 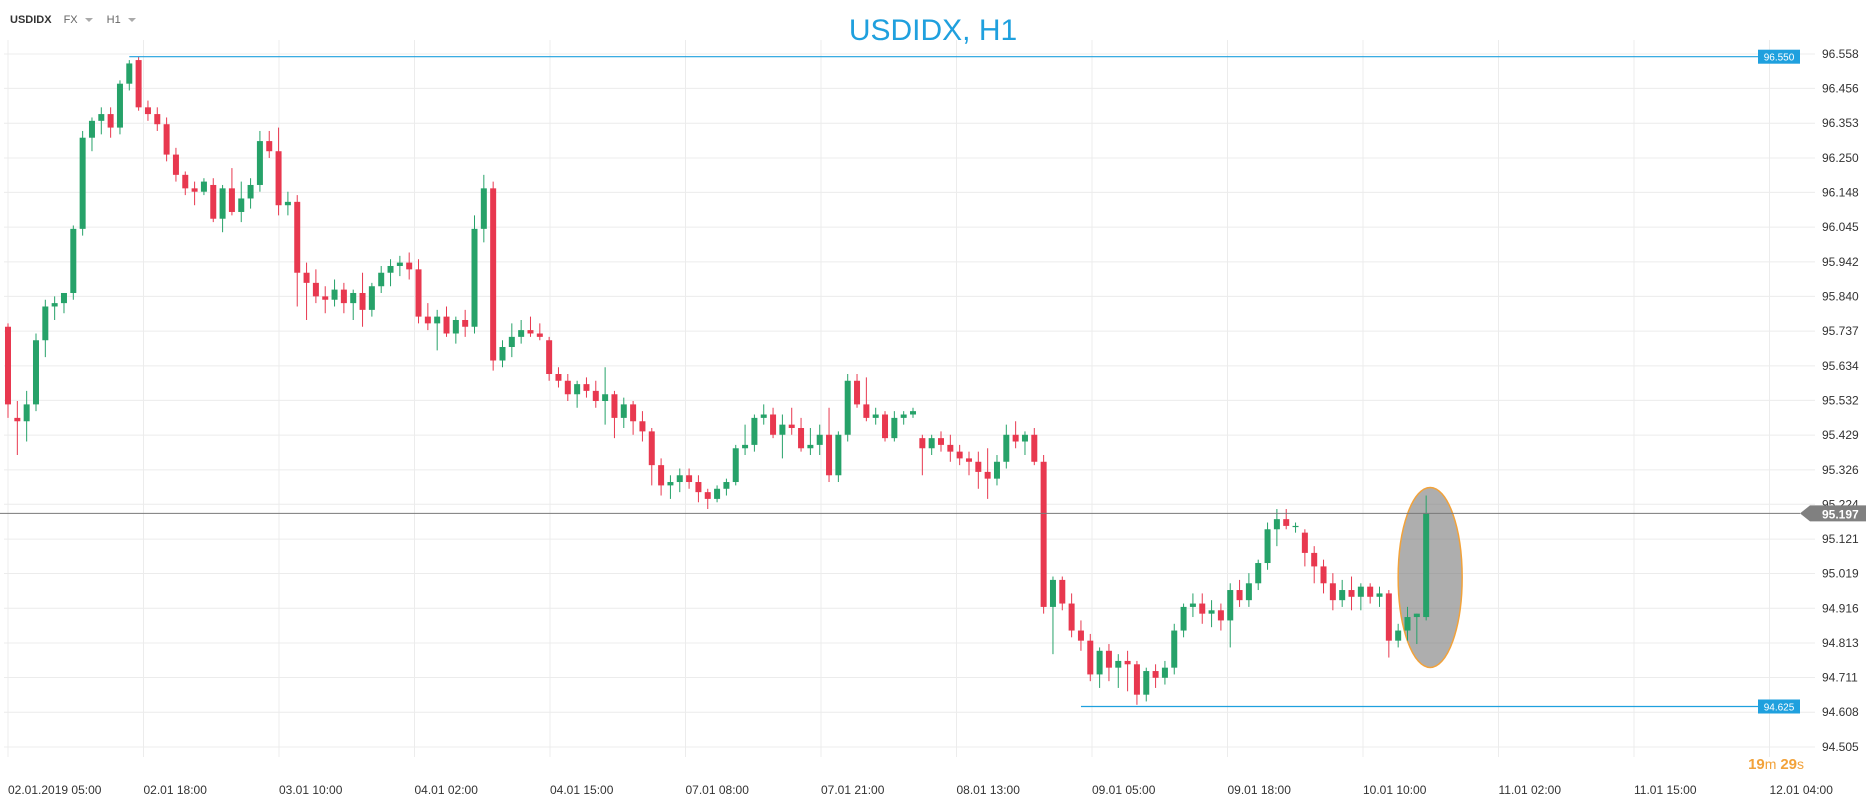 I want to click on y-tick-label: 94.813, so click(x=1840, y=643).